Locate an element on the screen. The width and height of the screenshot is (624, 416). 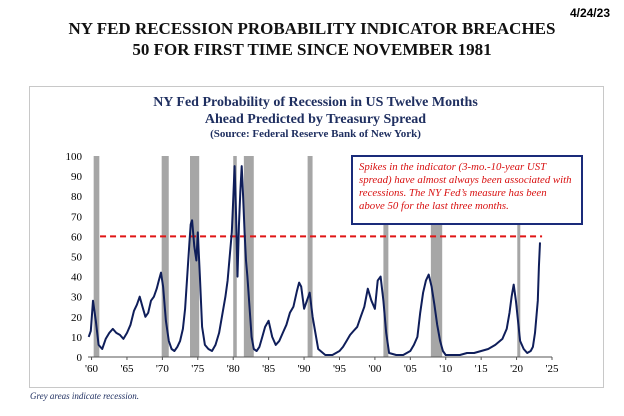
chart-title-line-2: Ahead Predicted by Treasury Spread is located at coordinates (315, 119).